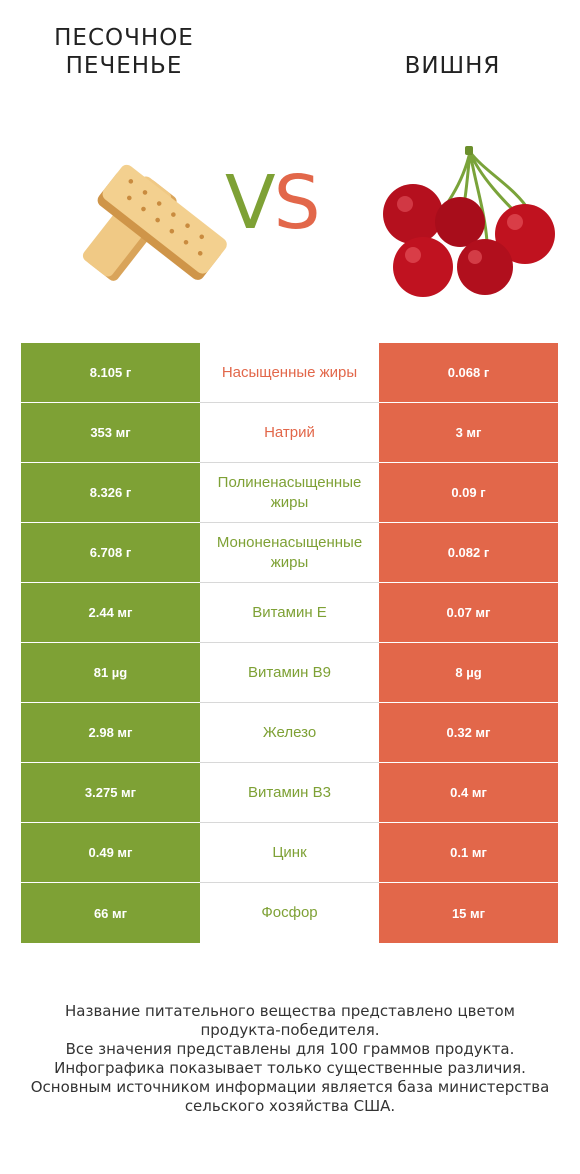 Image resolution: width=580 pixels, height=1174 pixels. What do you see at coordinates (110, 853) in the screenshot?
I see `left-value: 0.49 мг` at bounding box center [110, 853].